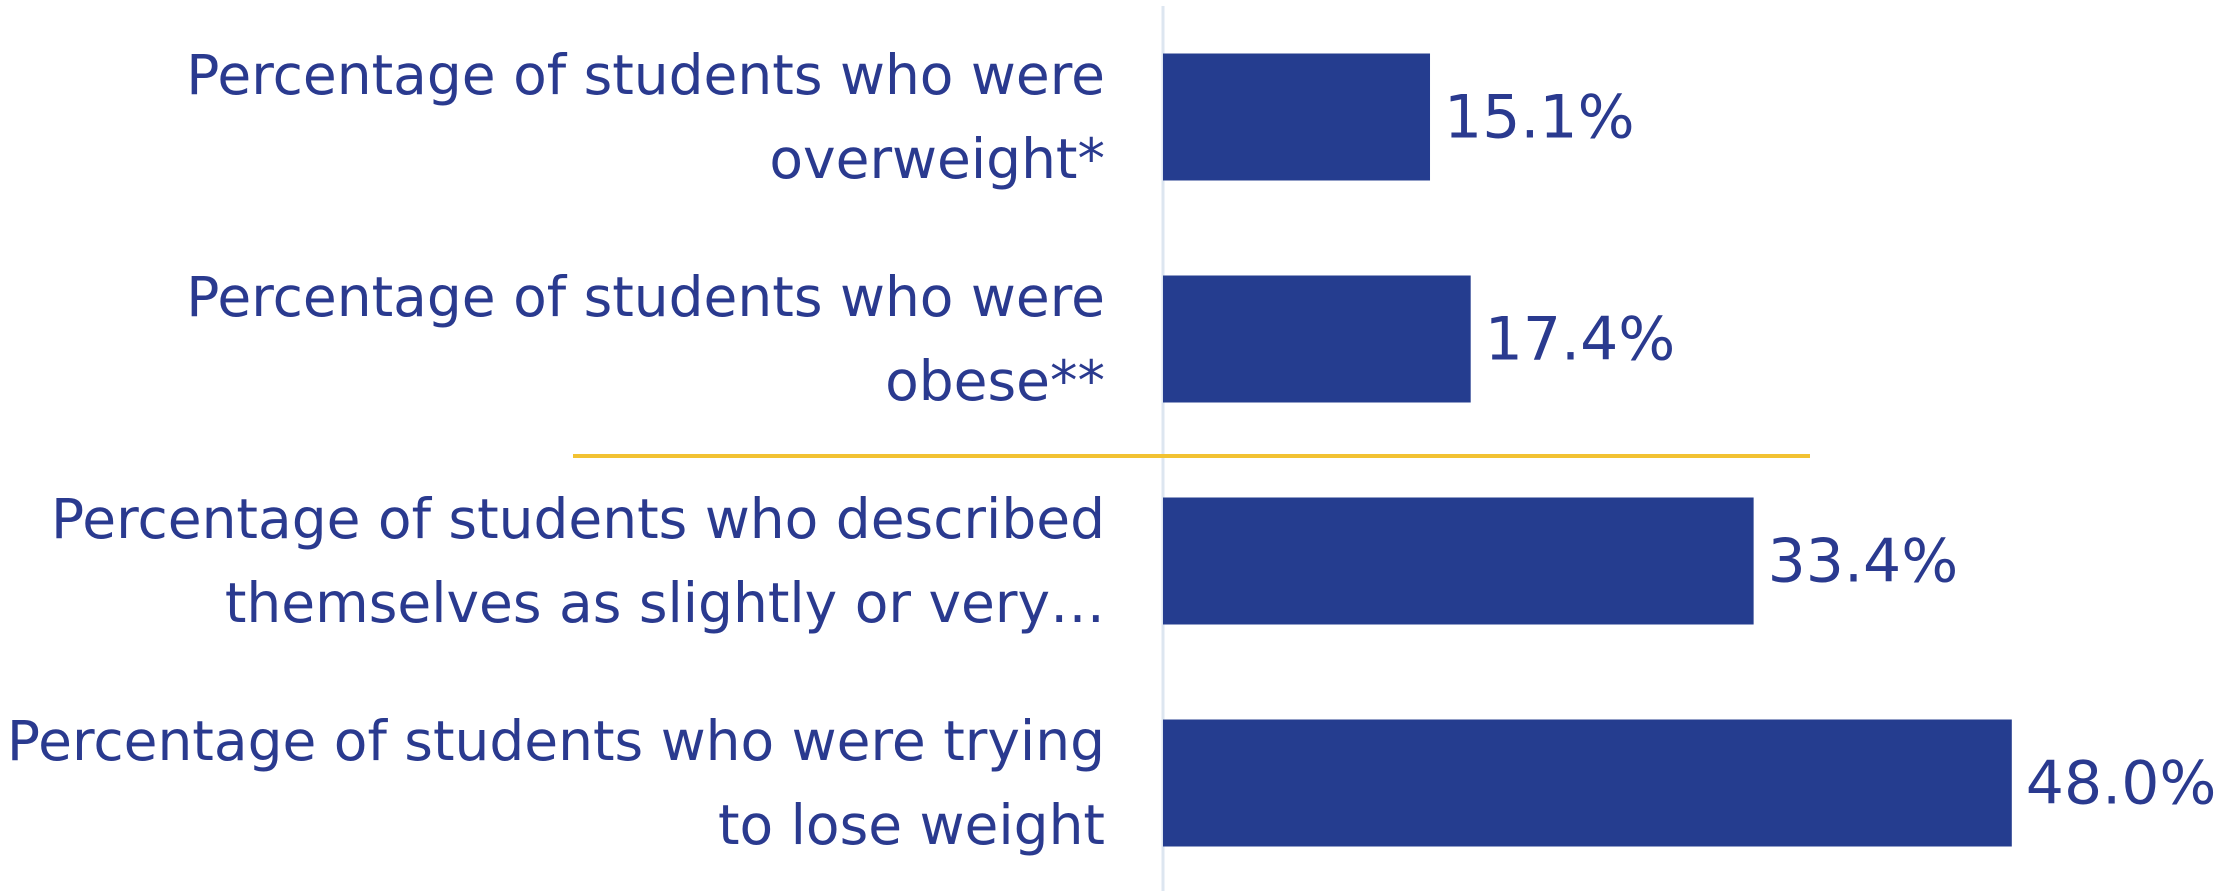  What do you see at coordinates (1863, 562) in the screenshot?
I see `value-label: 33.4%` at bounding box center [1863, 562].